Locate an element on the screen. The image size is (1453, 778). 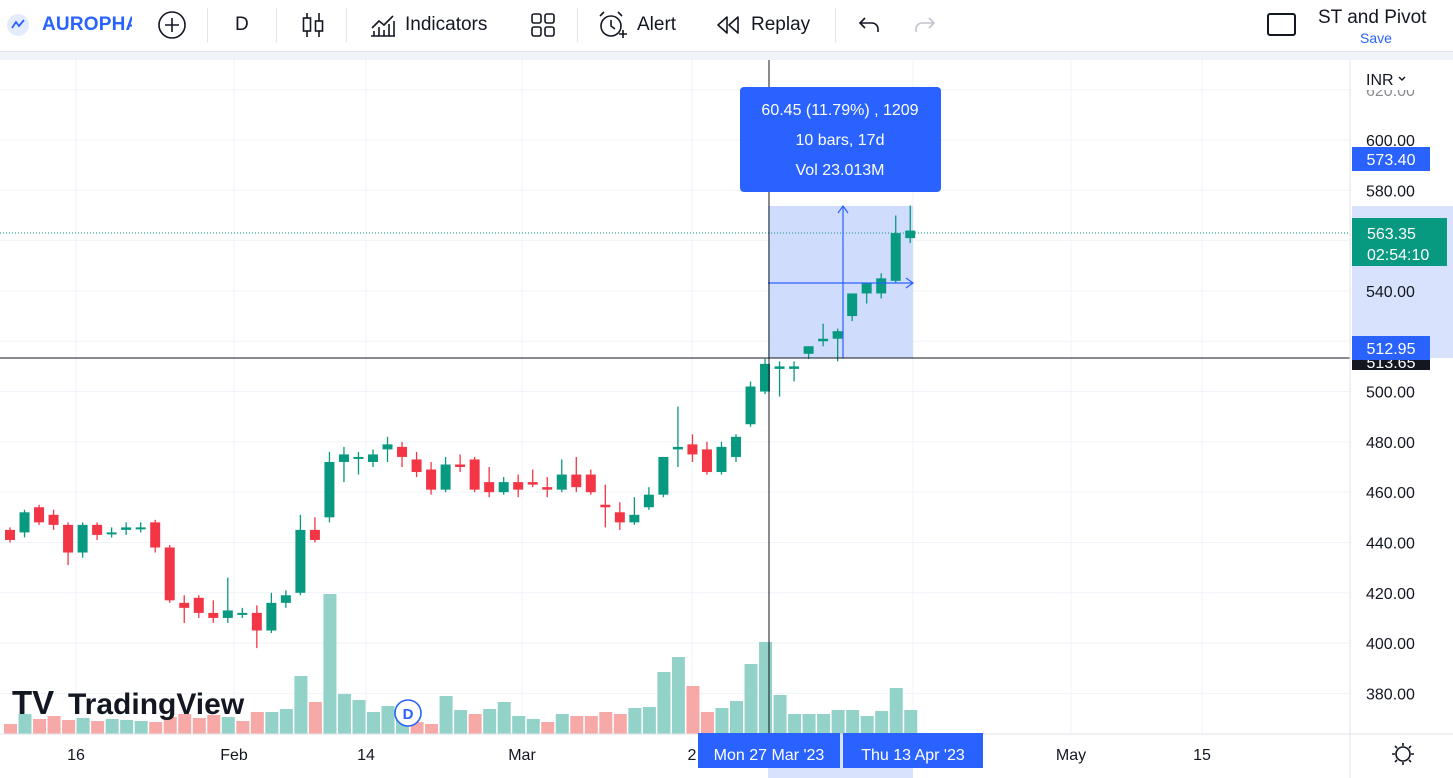
alert-icon is located at coordinates (613, 24).